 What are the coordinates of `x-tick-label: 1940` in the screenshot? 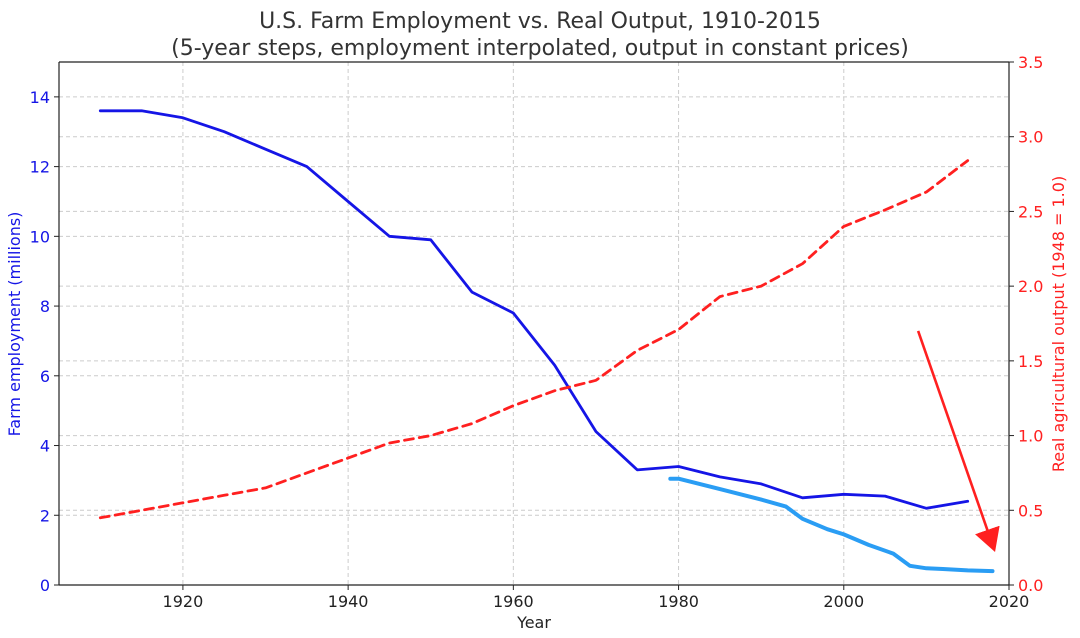 It's located at (348, 601).